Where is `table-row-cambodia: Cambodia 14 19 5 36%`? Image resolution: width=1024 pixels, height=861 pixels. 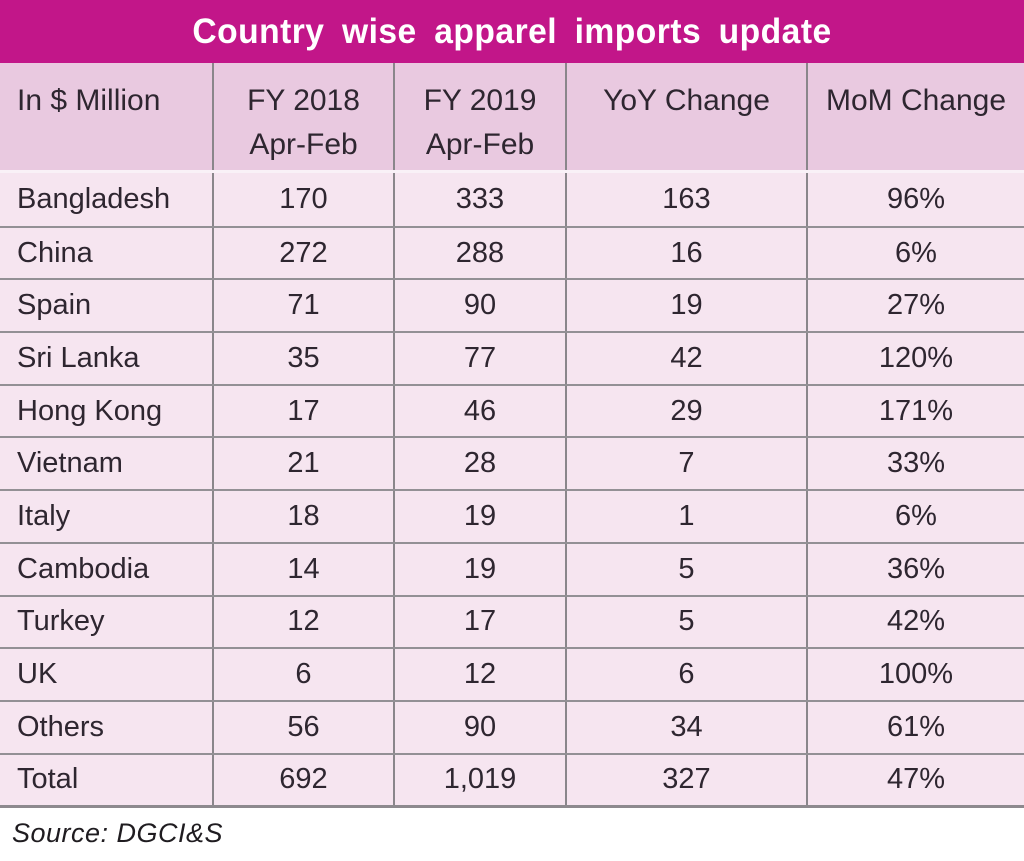
table-row-cambodia: Cambodia 14 19 5 36% is located at coordinates (512, 568).